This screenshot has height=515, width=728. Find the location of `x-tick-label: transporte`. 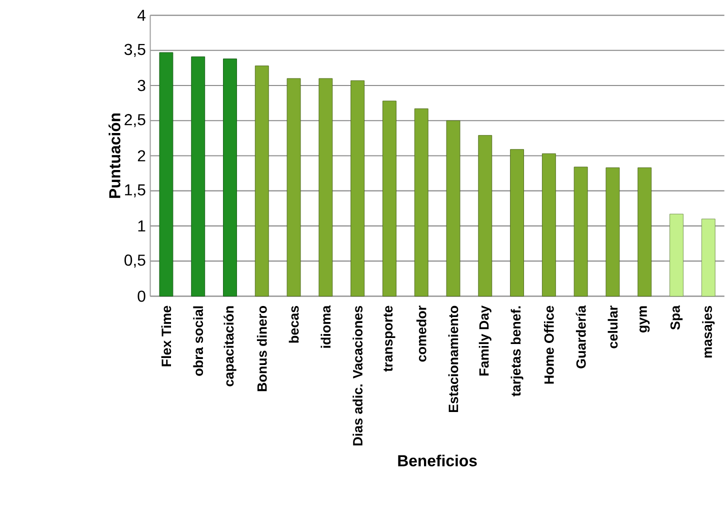

x-tick-label: transporte is located at coordinates (390, 339).